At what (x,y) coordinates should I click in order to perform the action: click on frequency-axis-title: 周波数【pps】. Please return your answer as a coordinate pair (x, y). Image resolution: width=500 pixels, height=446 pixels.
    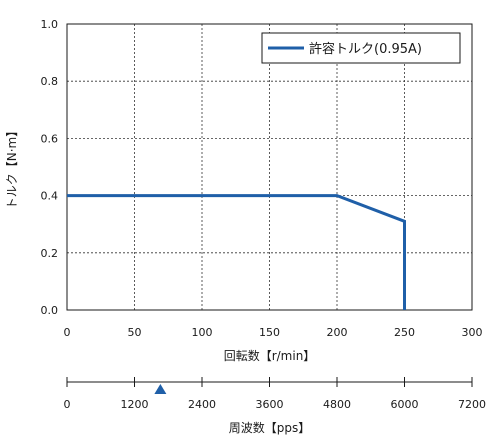
    Looking at the image, I should click on (270, 427).